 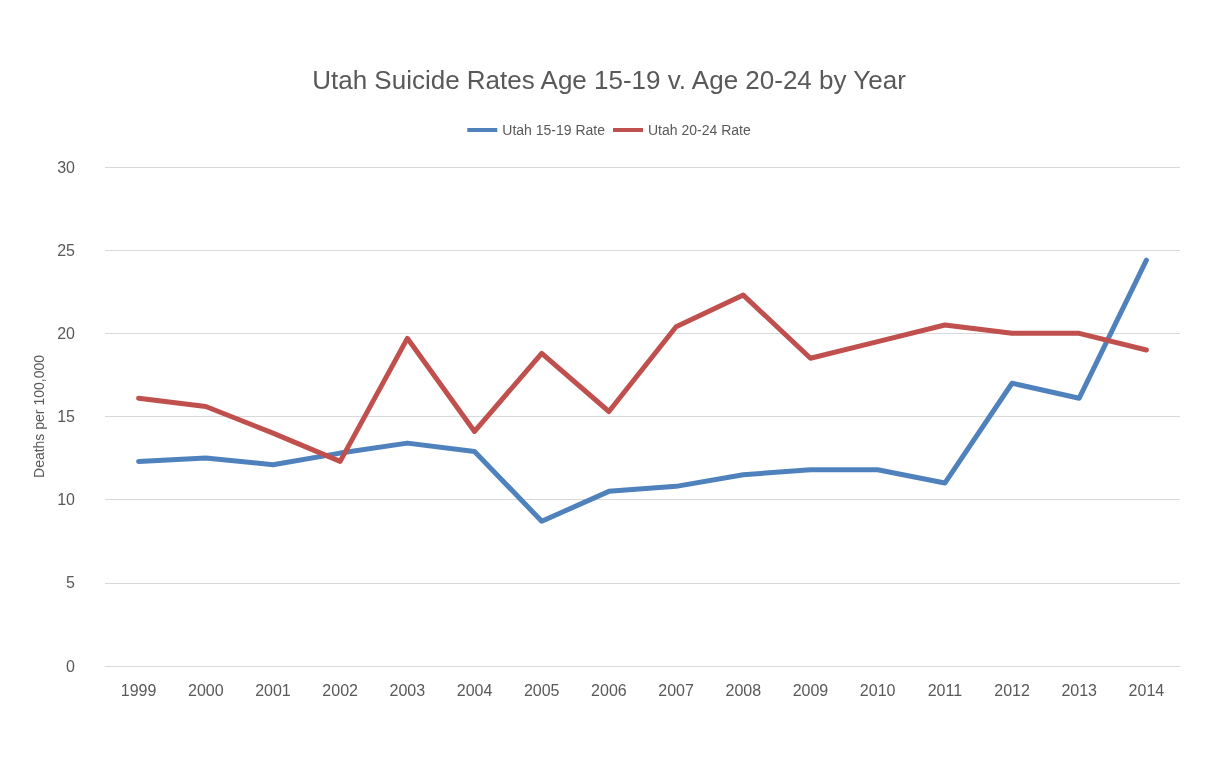 What do you see at coordinates (1146, 690) in the screenshot?
I see `x-tick-label: 2014` at bounding box center [1146, 690].